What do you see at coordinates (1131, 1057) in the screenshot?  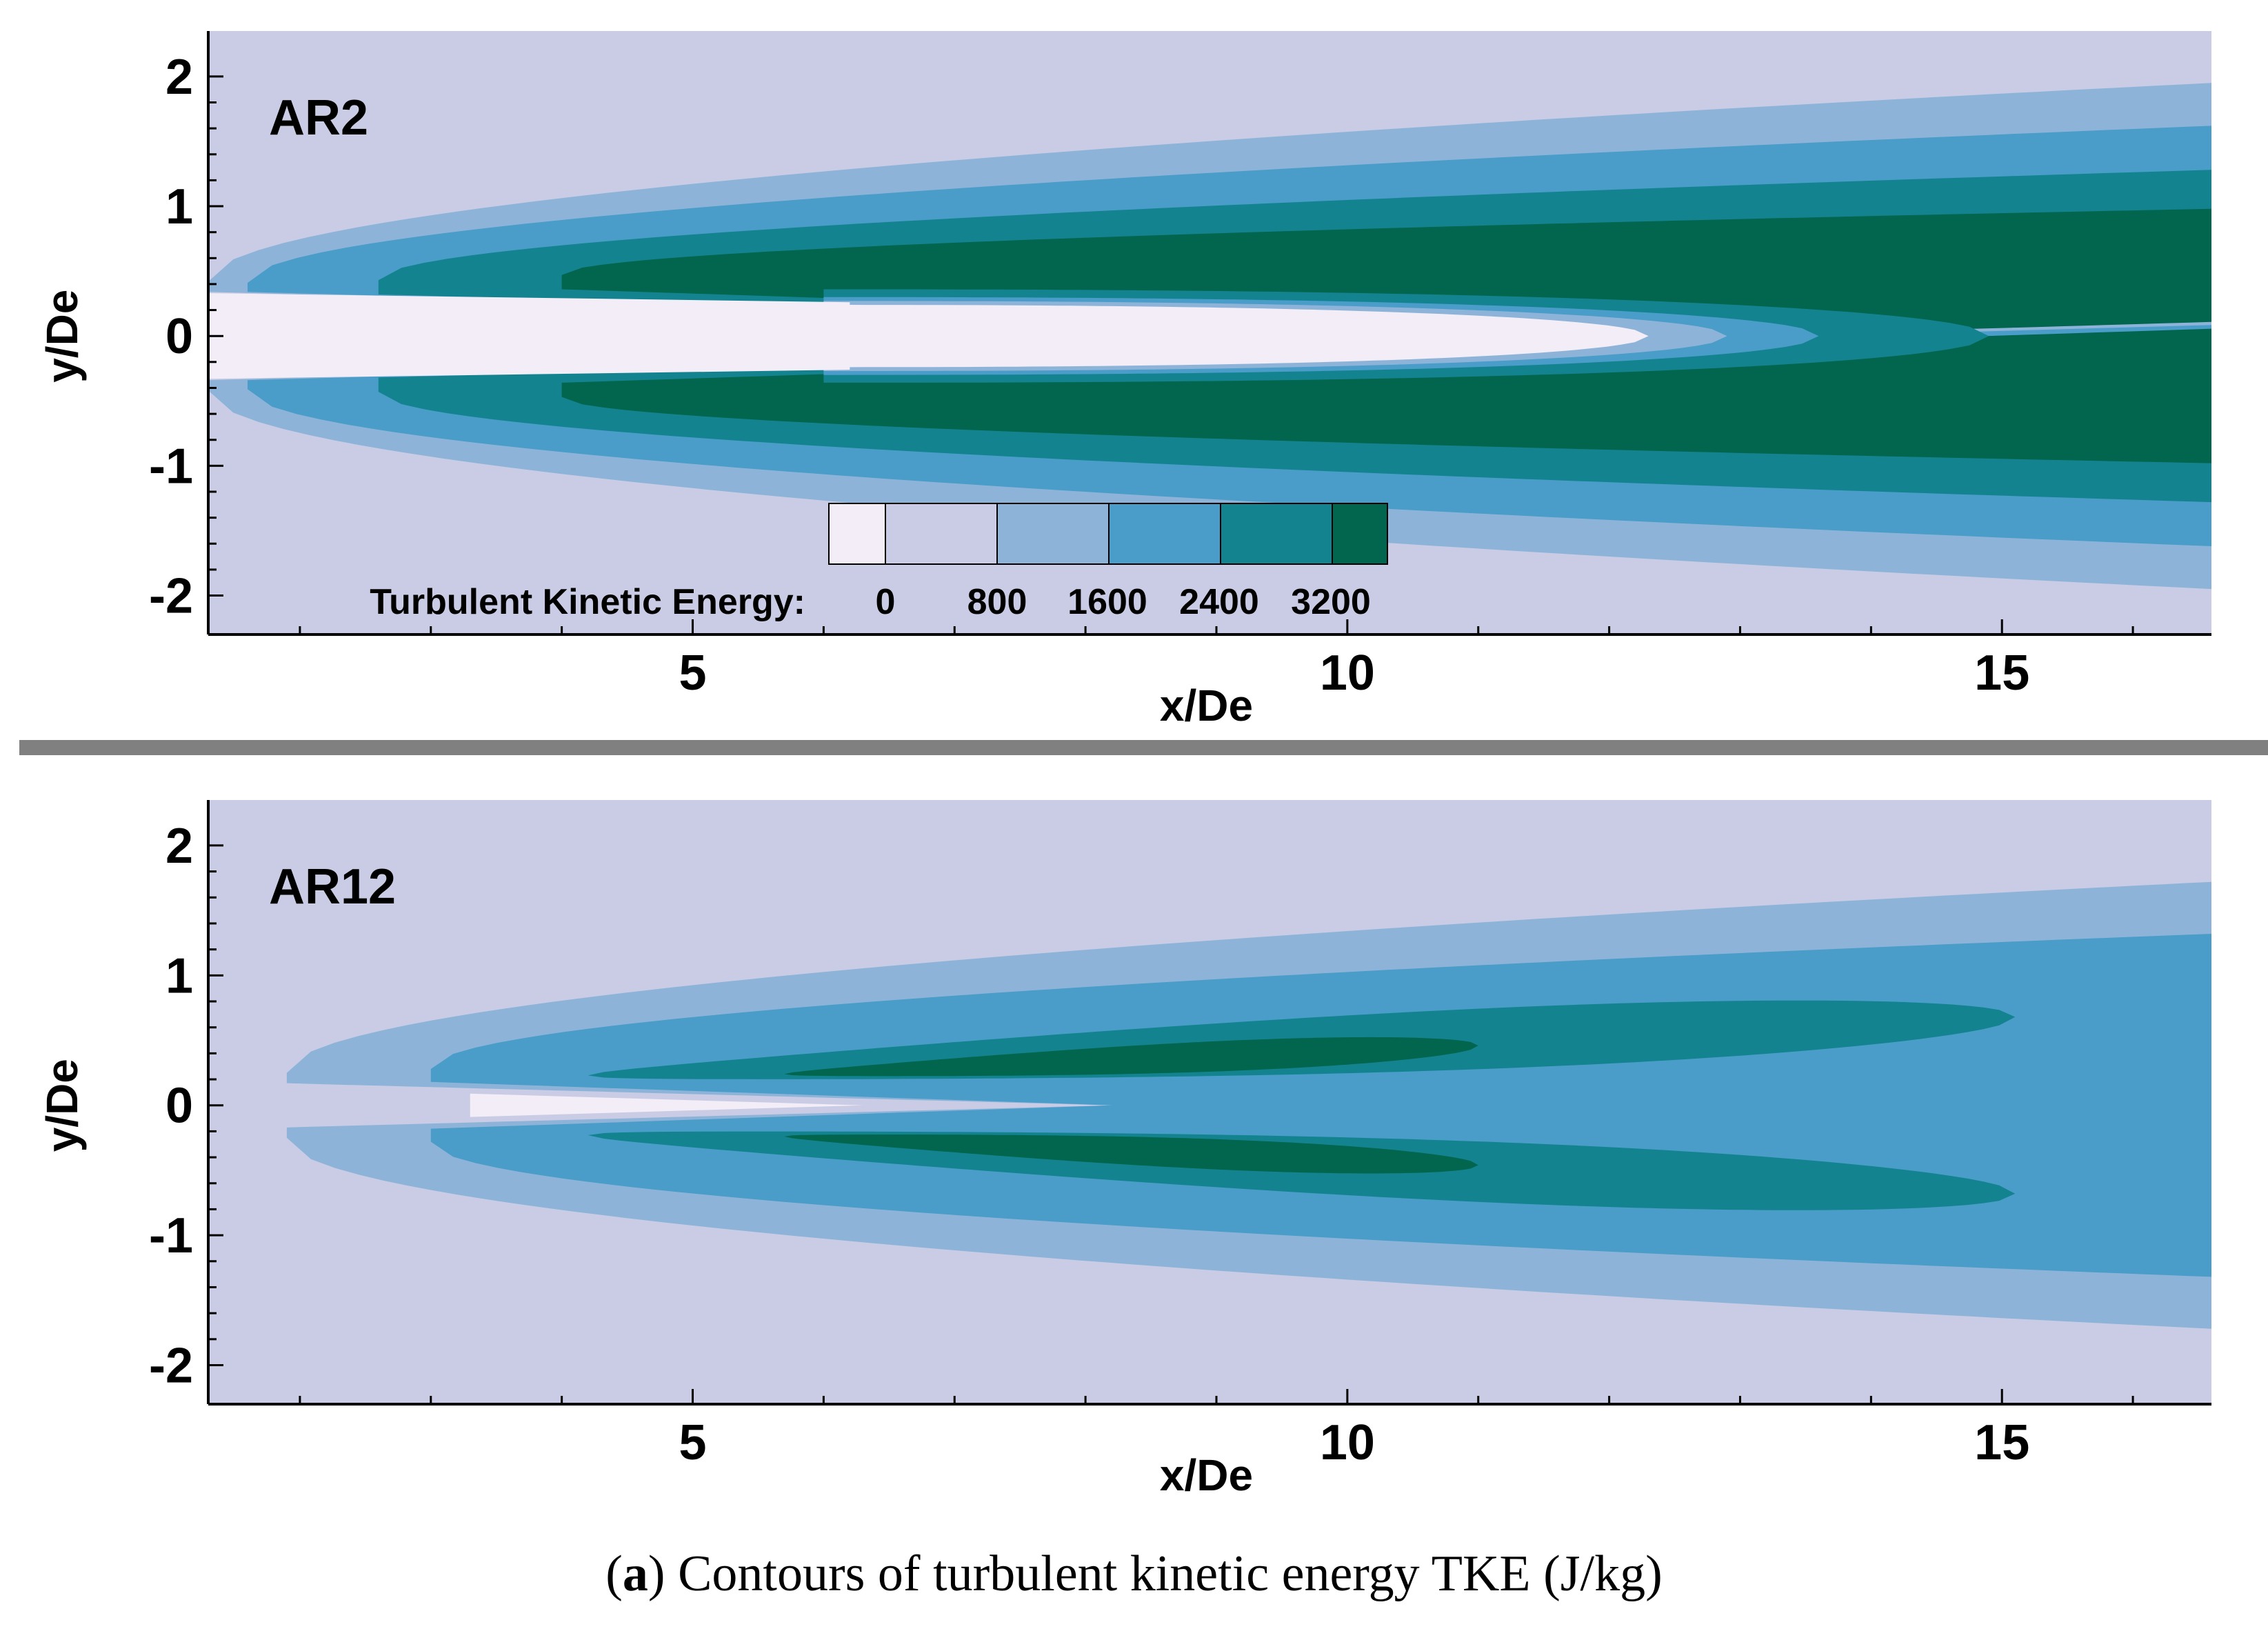 I see `lobe-3200-upper` at bounding box center [1131, 1057].